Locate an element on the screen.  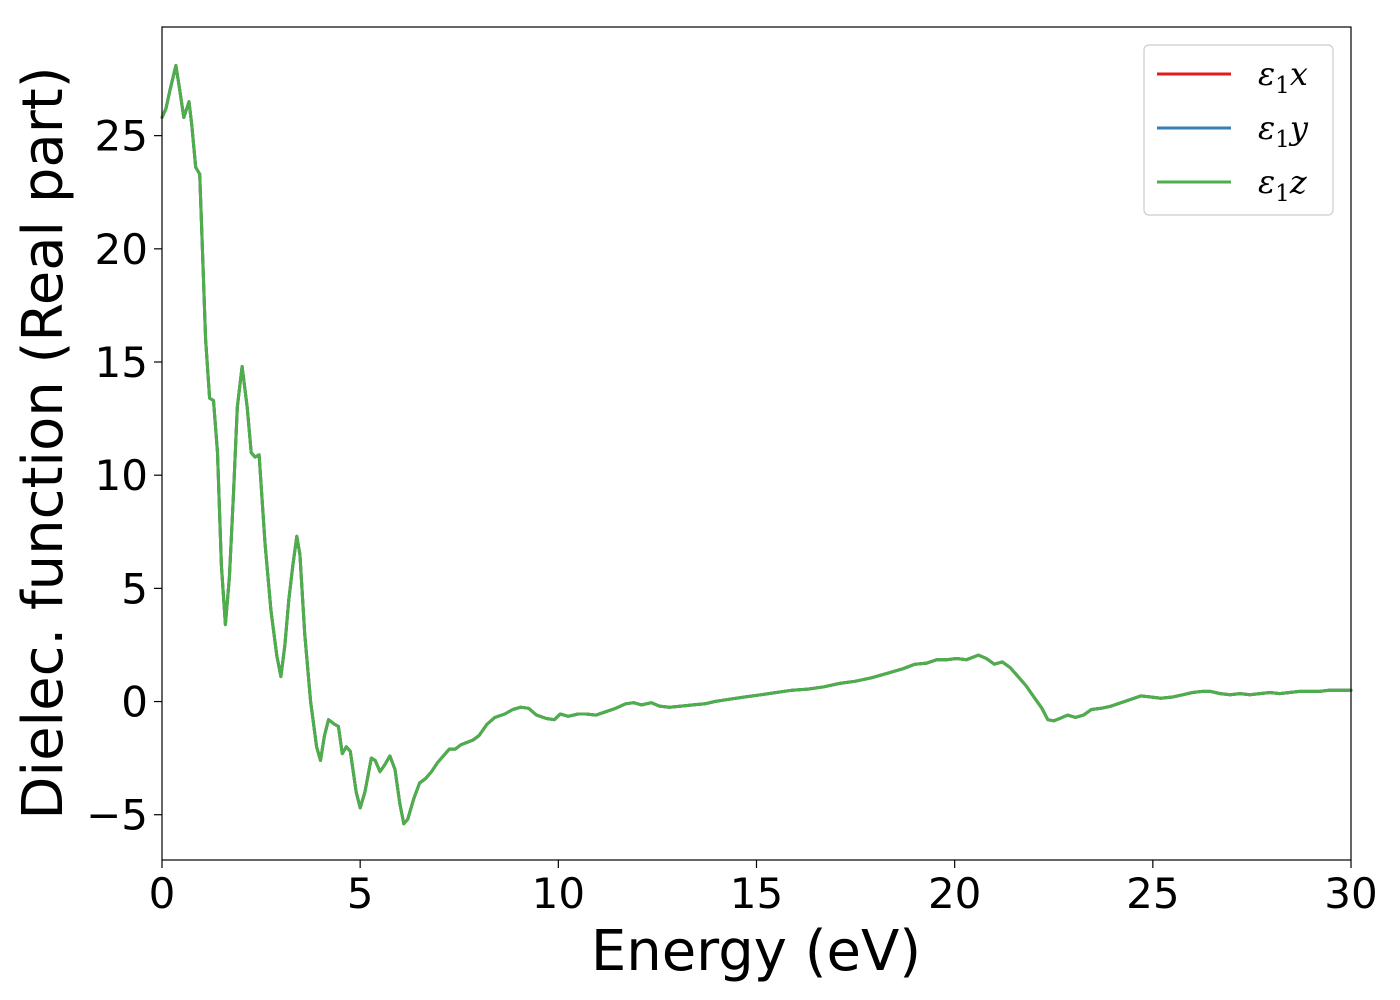
x-tick-label: 5 is located at coordinates (360, 893).